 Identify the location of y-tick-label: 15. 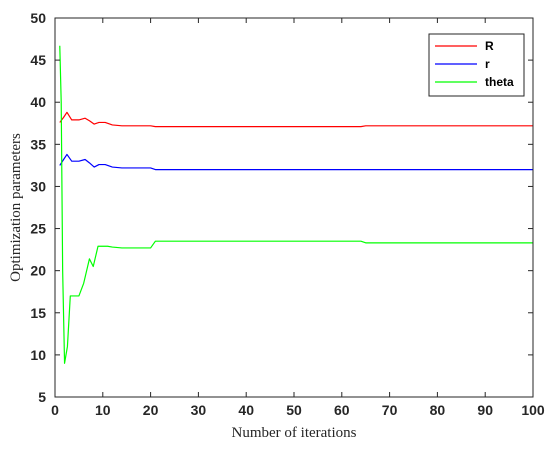
(38, 313).